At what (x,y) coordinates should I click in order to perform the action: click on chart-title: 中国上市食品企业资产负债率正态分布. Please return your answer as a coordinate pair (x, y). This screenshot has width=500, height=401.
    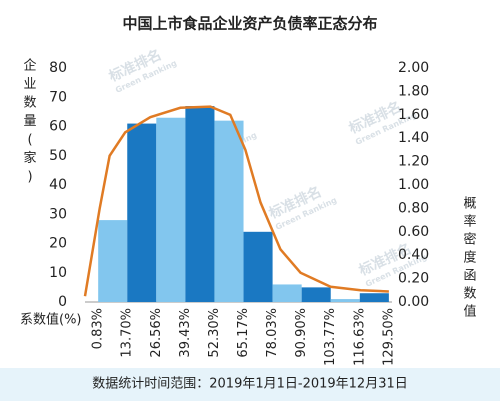
    Looking at the image, I should click on (249, 24).